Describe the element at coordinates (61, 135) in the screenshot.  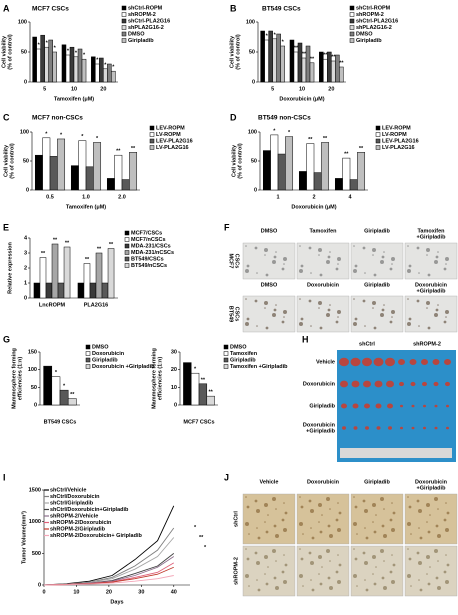
I see `significance: *` at that location.